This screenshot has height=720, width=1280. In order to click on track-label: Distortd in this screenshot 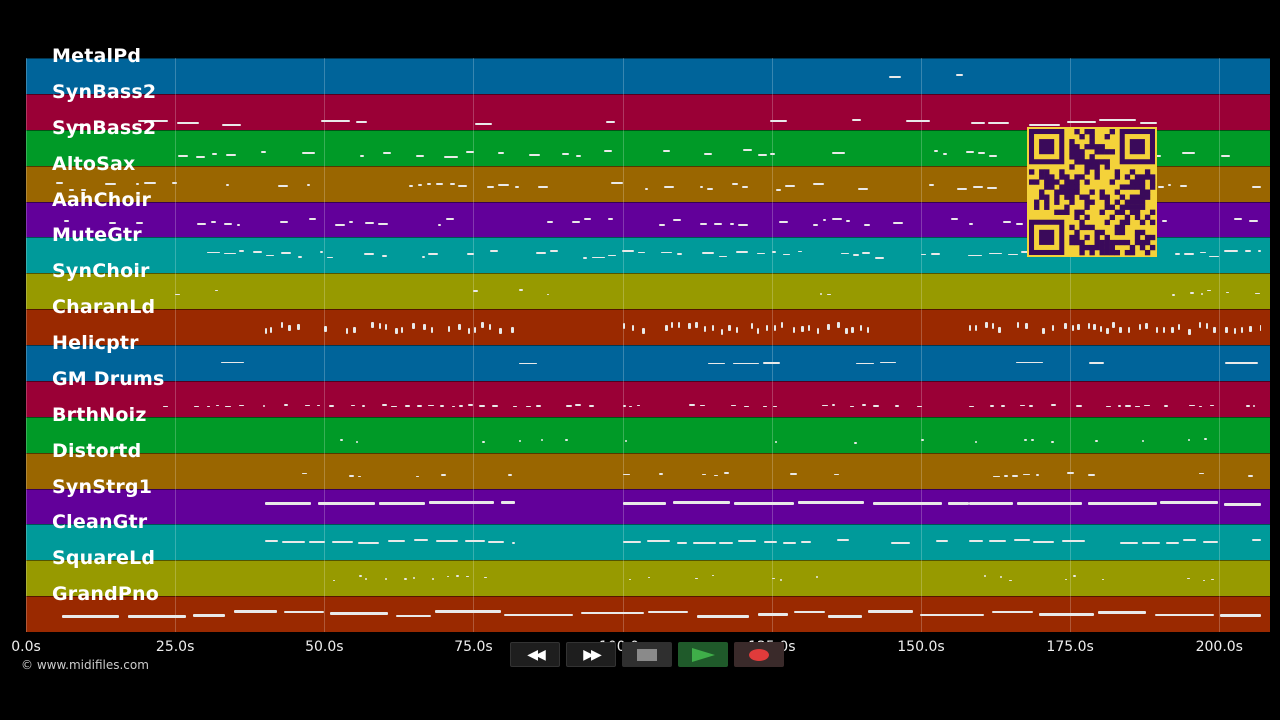, I will do `click(97, 450)`.